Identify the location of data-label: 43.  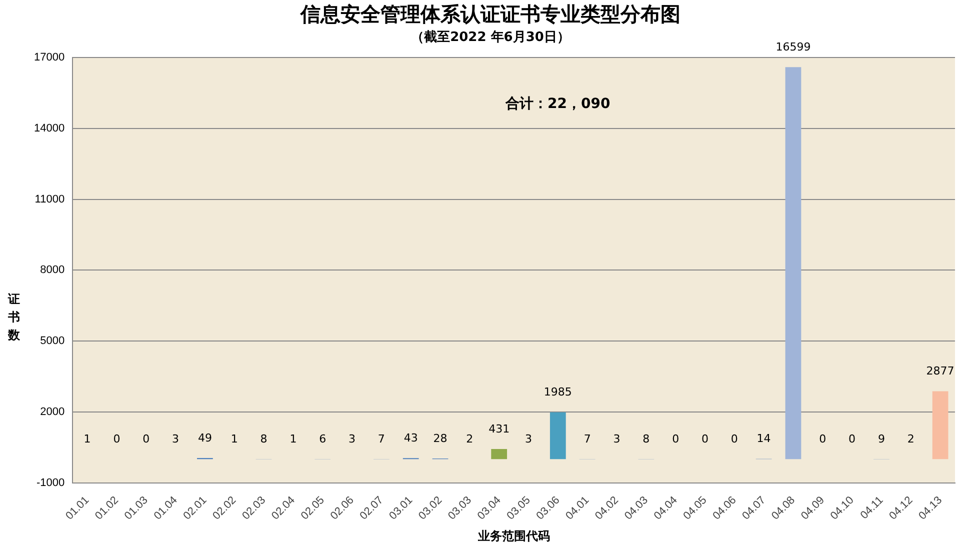
(411, 438).